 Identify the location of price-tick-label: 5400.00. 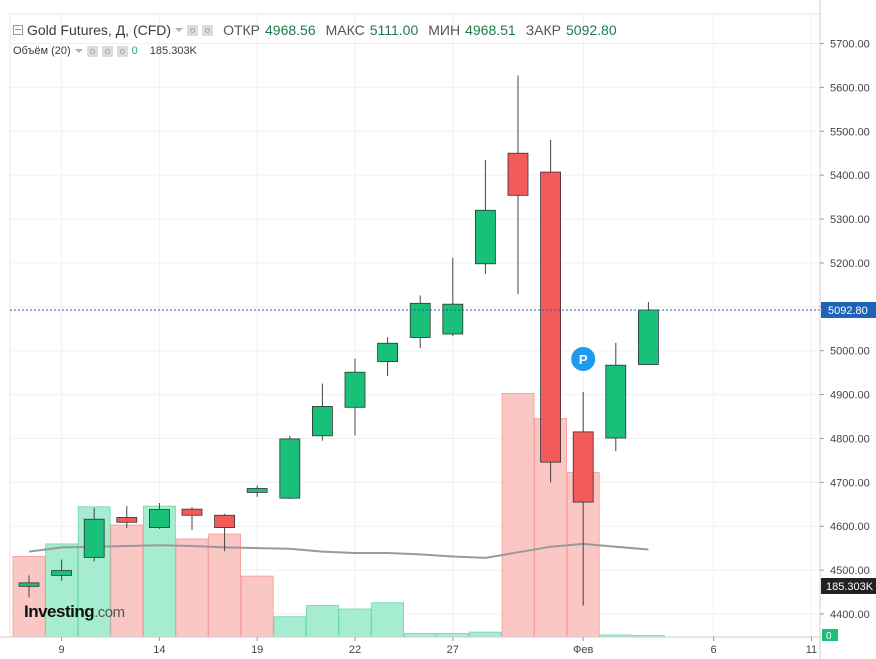
(850, 176).